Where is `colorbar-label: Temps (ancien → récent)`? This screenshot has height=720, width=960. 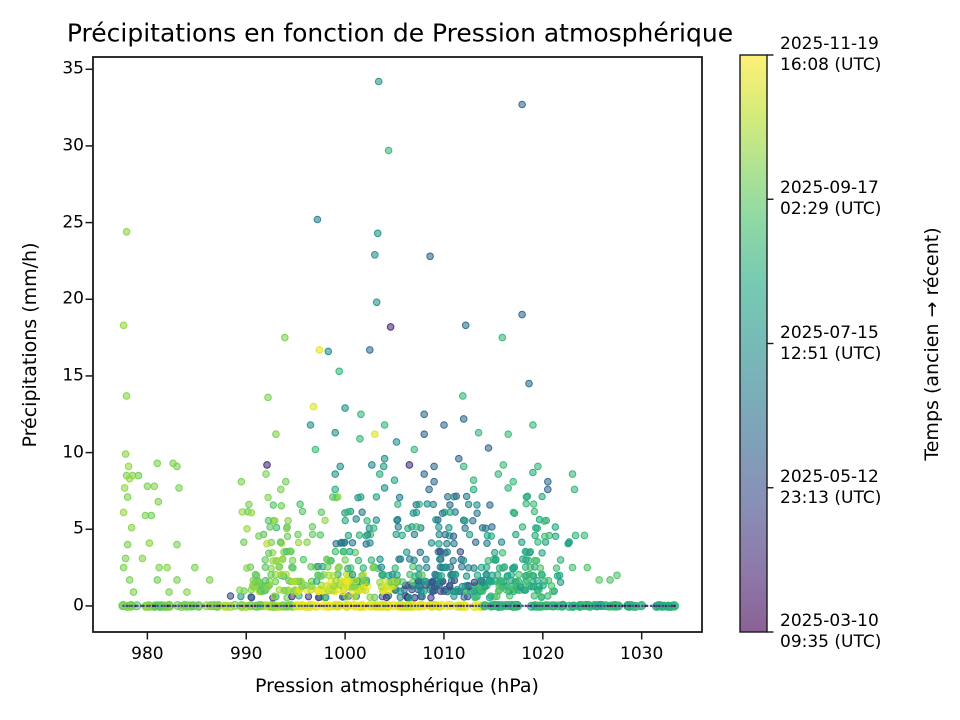
colorbar-label: Temps (ancien → récent) is located at coordinates (932, 344).